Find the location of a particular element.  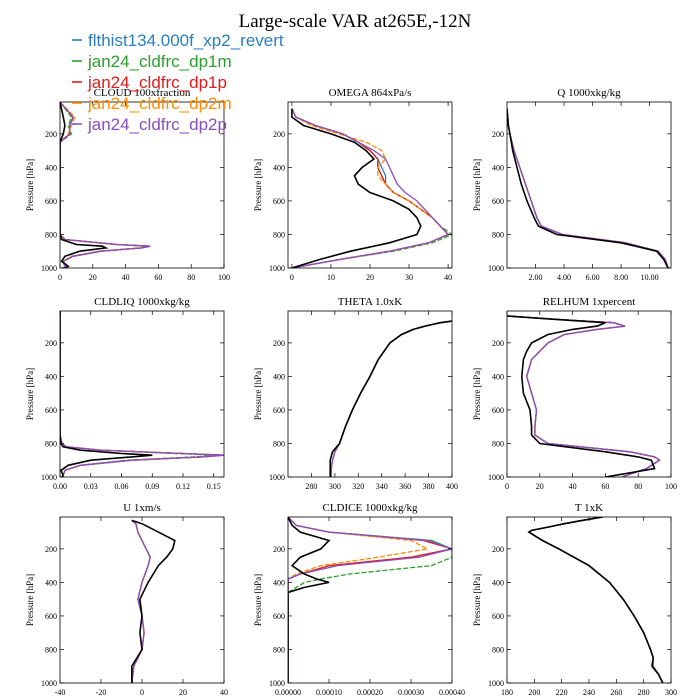

x-tick-label: 8.00 is located at coordinates (621, 277).